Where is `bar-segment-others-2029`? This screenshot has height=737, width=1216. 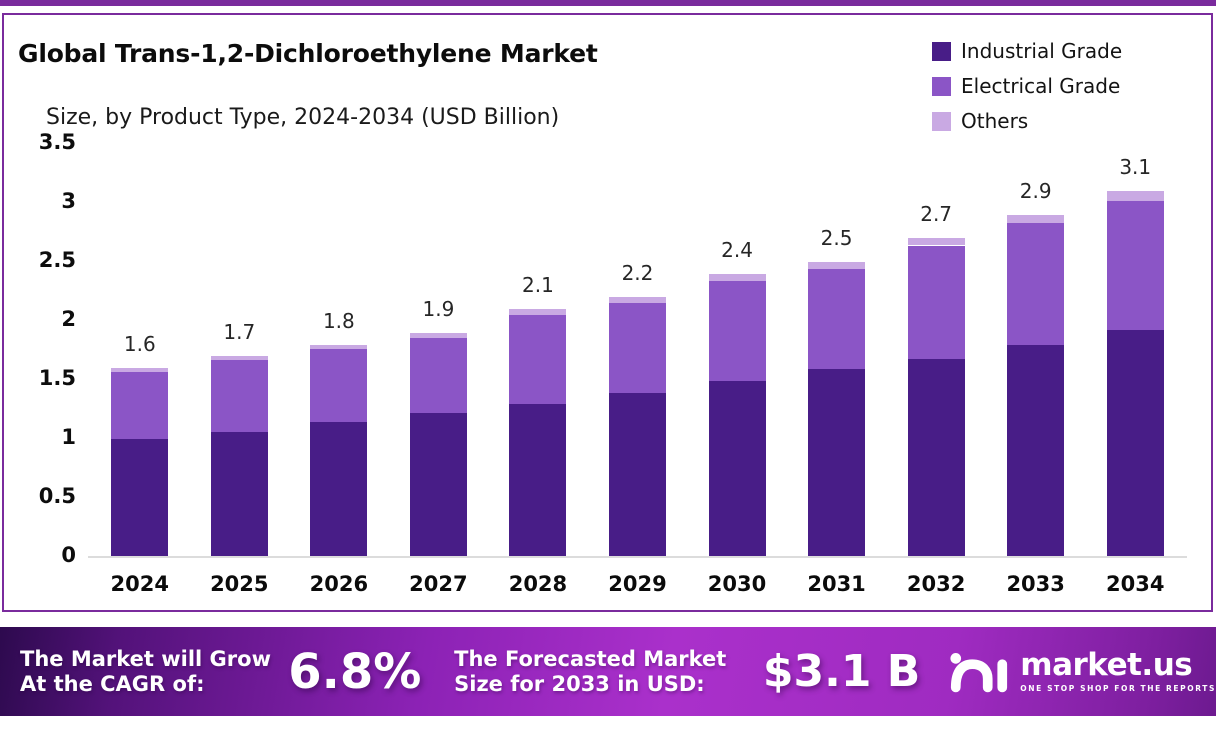
bar-segment-others-2029 is located at coordinates (637, 300).